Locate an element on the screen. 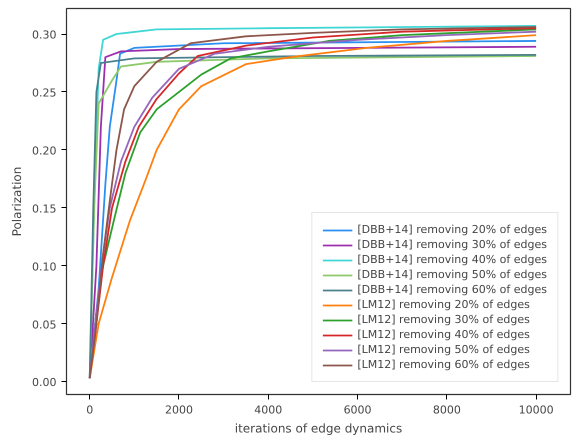 Image resolution: width=574 pixels, height=440 pixels. legend-label: [LM12] removing 50% of edges is located at coordinates (443, 349).